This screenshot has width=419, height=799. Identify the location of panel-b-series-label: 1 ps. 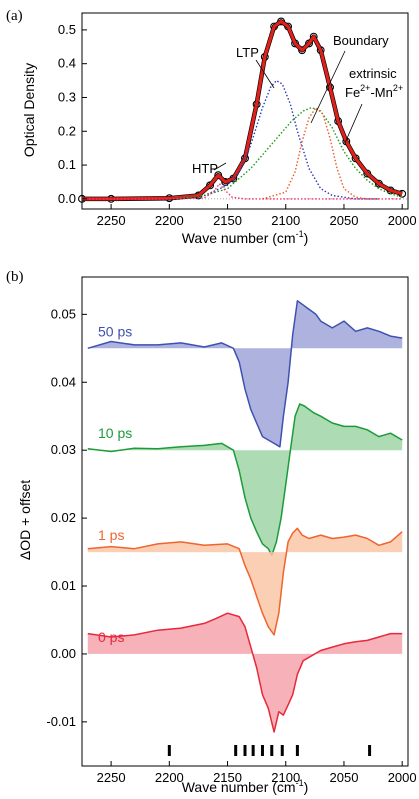
(111, 535).